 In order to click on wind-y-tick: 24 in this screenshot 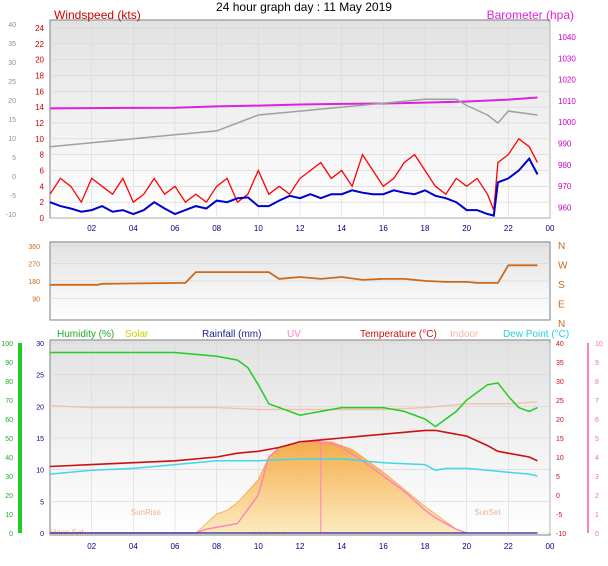, I will do `click(39, 28)`.